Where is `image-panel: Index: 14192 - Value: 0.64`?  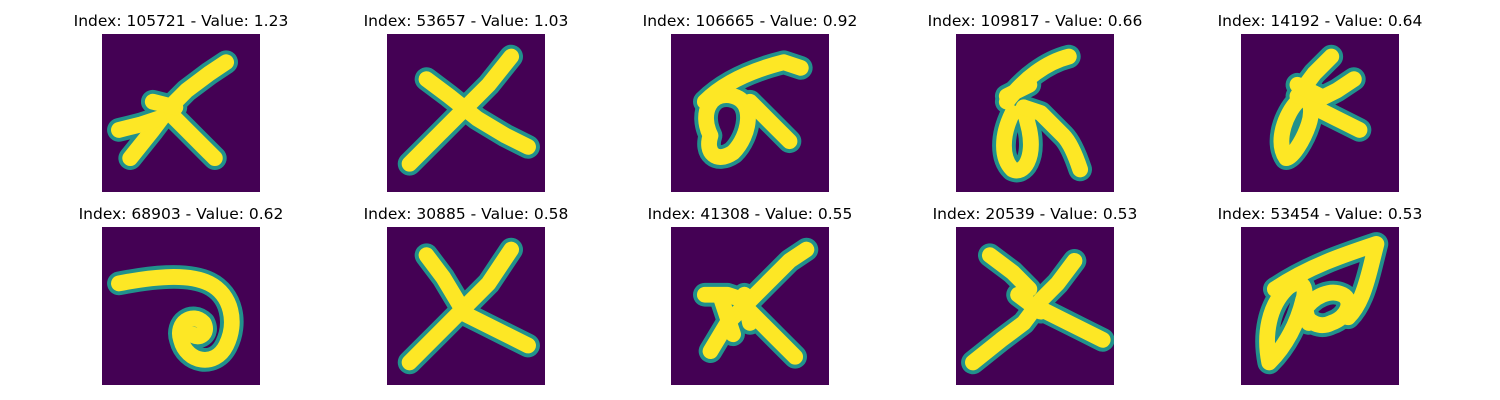 image-panel: Index: 14192 - Value: 0.64 is located at coordinates (1320, 96).